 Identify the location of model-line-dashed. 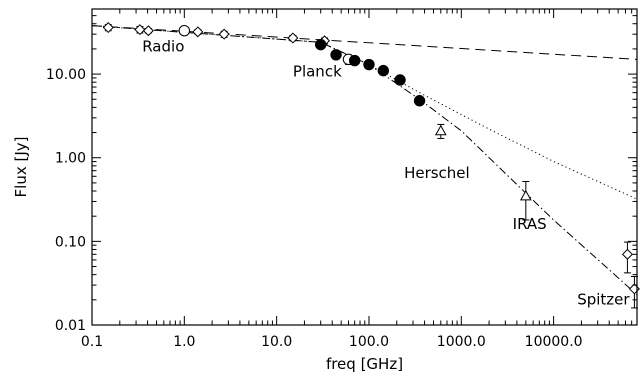
(364, 42).